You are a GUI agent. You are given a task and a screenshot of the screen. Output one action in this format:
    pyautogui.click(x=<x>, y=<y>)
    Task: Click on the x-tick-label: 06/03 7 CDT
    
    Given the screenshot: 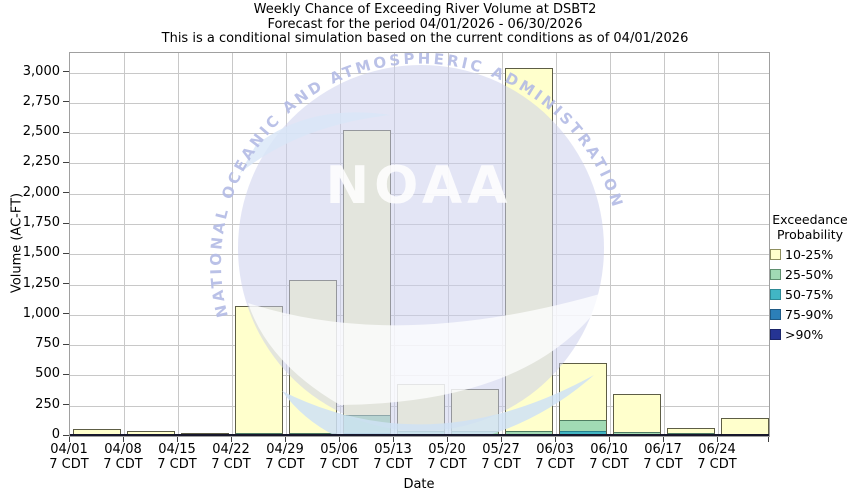 What is the action you would take?
    pyautogui.click(x=555, y=457)
    